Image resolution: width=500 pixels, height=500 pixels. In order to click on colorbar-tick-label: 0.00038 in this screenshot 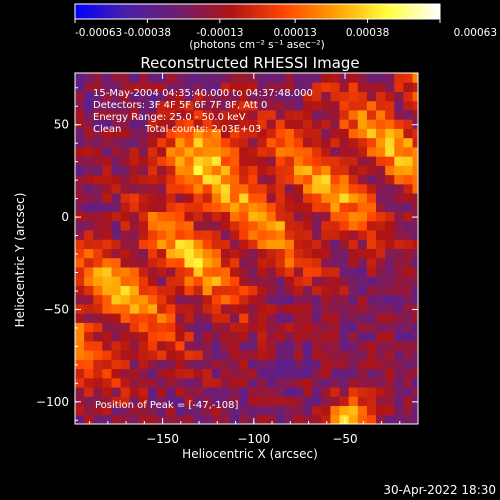, I will do `click(367, 33)`.